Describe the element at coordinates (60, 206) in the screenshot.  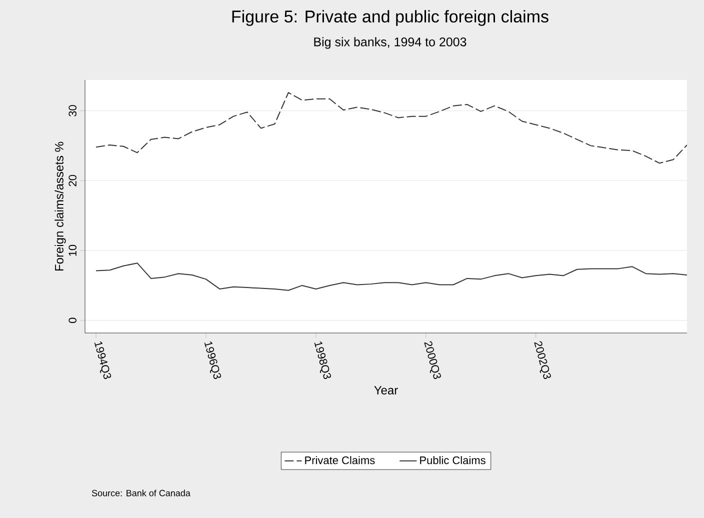
I see `y-axis-title: Foreign claims/assets %` at that location.